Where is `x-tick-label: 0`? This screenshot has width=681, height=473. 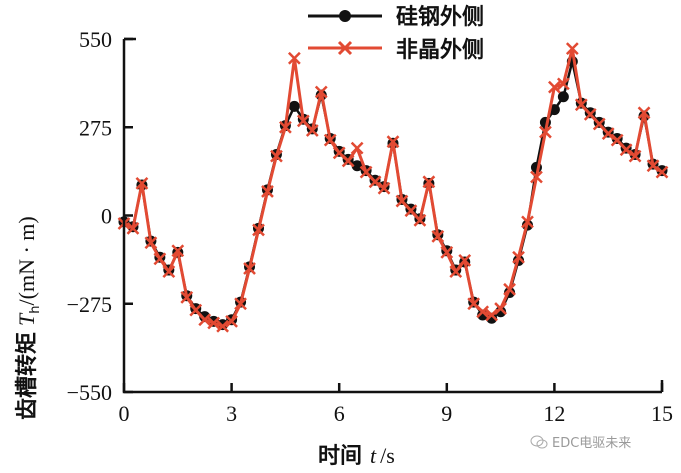
x-tick-label: 0 is located at coordinates (124, 413).